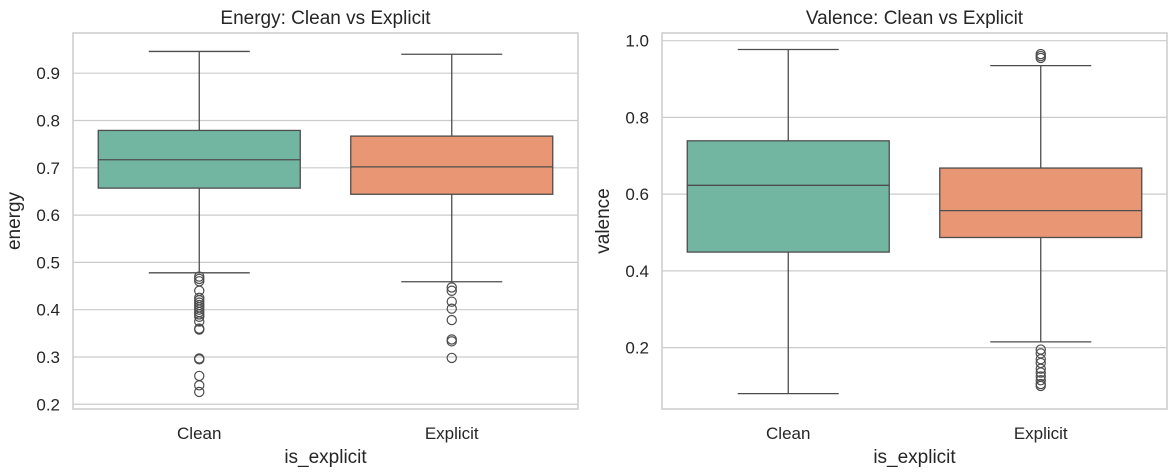 The height and width of the screenshot is (476, 1176). What do you see at coordinates (637, 348) in the screenshot?
I see `valence-ytick-label: 0.2` at bounding box center [637, 348].